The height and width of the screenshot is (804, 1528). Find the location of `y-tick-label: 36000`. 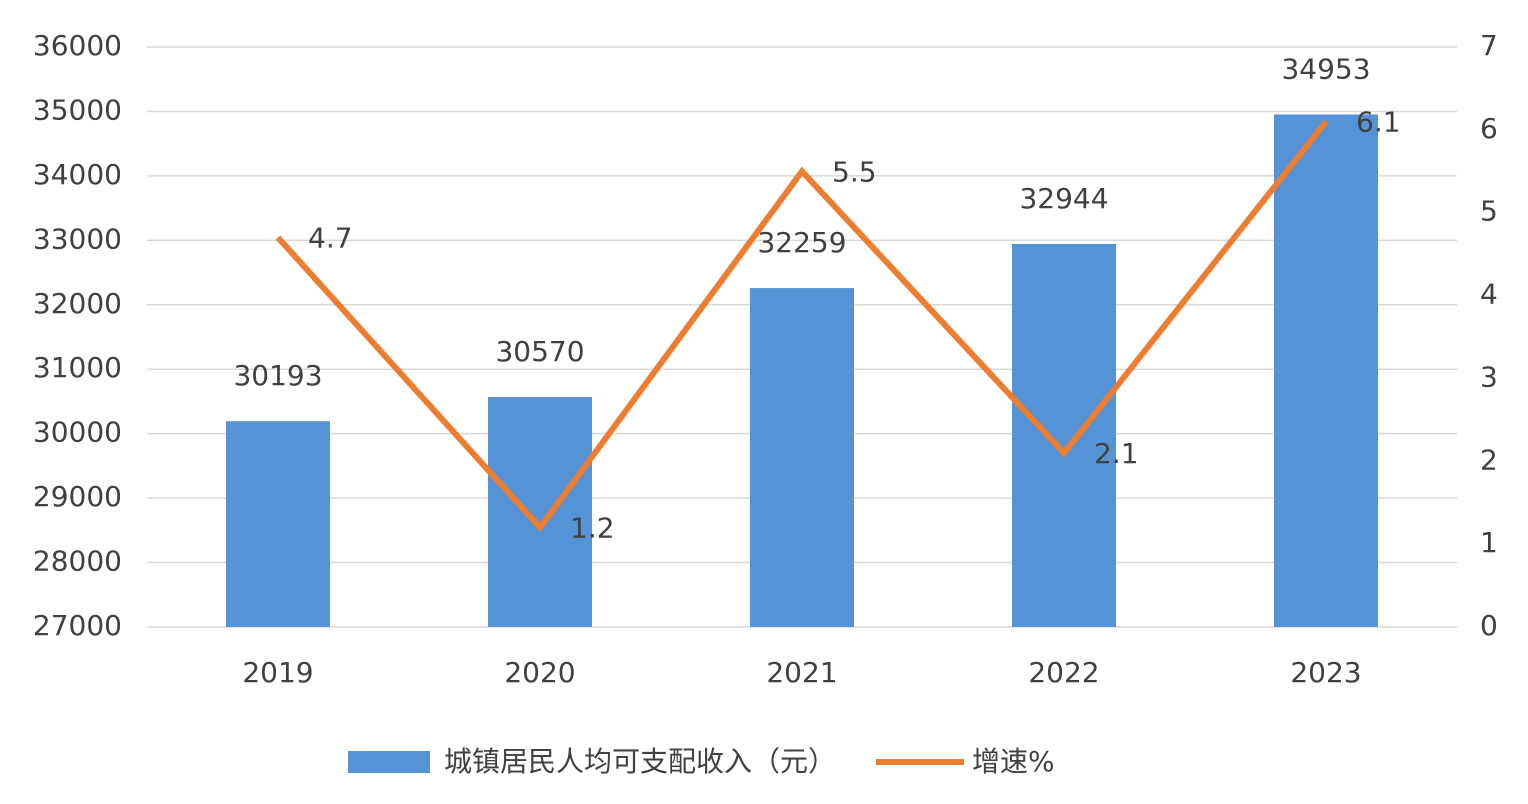

y-tick-label: 36000 is located at coordinates (77, 45).